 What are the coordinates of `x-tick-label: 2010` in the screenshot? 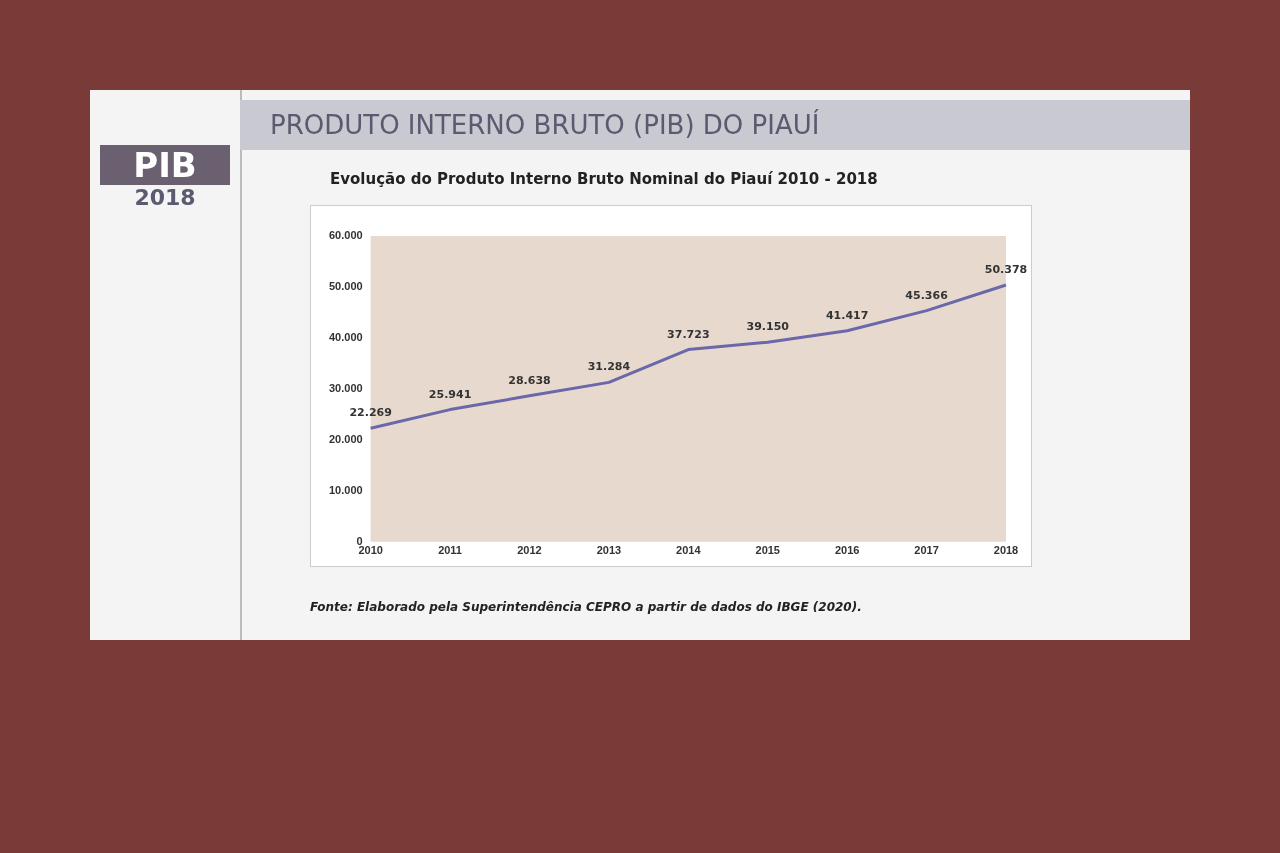 It's located at (370, 550).